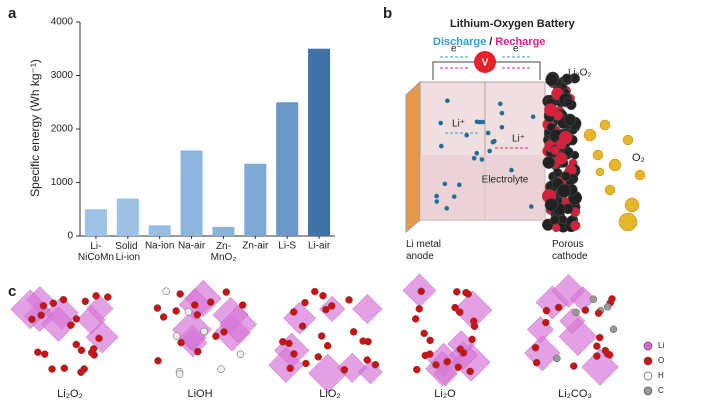 This screenshot has height=415, width=710. Describe the element at coordinates (35, 128) in the screenshot. I see `y-axis-label: Specific energy (Wh kg⁻¹)` at that location.